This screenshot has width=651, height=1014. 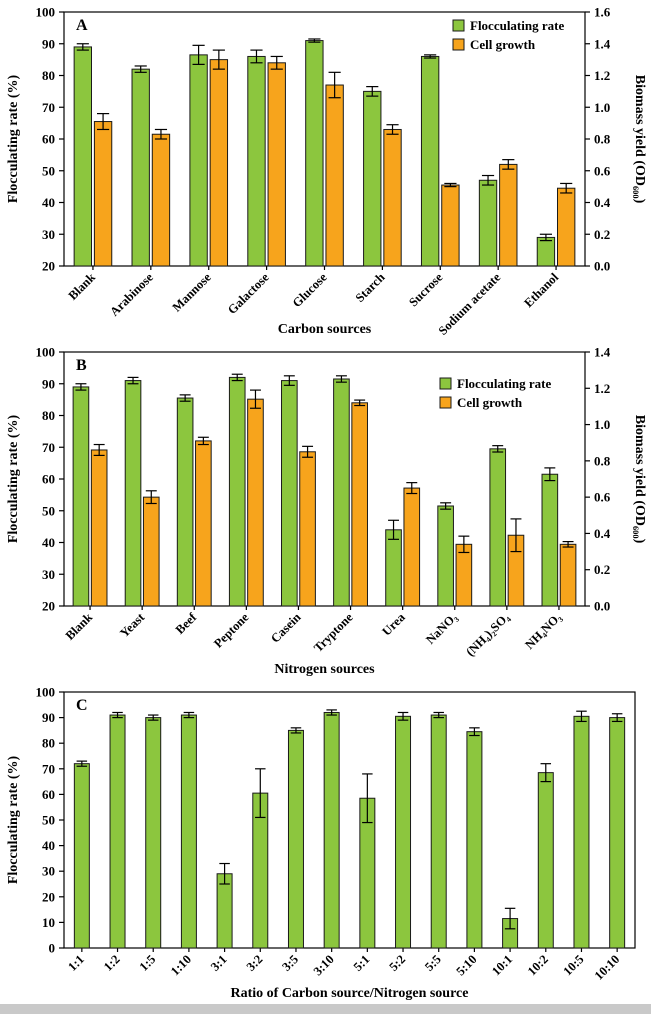 What do you see at coordinates (285, 627) in the screenshot?
I see `x-tick-label: Casein` at bounding box center [285, 627].